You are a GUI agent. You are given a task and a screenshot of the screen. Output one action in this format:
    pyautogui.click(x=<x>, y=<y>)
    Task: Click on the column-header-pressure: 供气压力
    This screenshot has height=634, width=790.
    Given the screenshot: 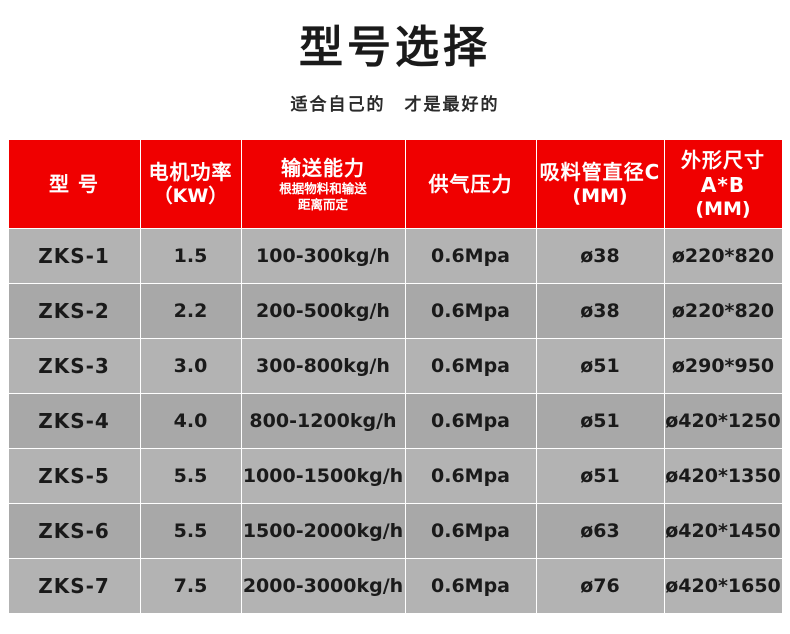 What is the action you would take?
    pyautogui.click(x=470, y=184)
    